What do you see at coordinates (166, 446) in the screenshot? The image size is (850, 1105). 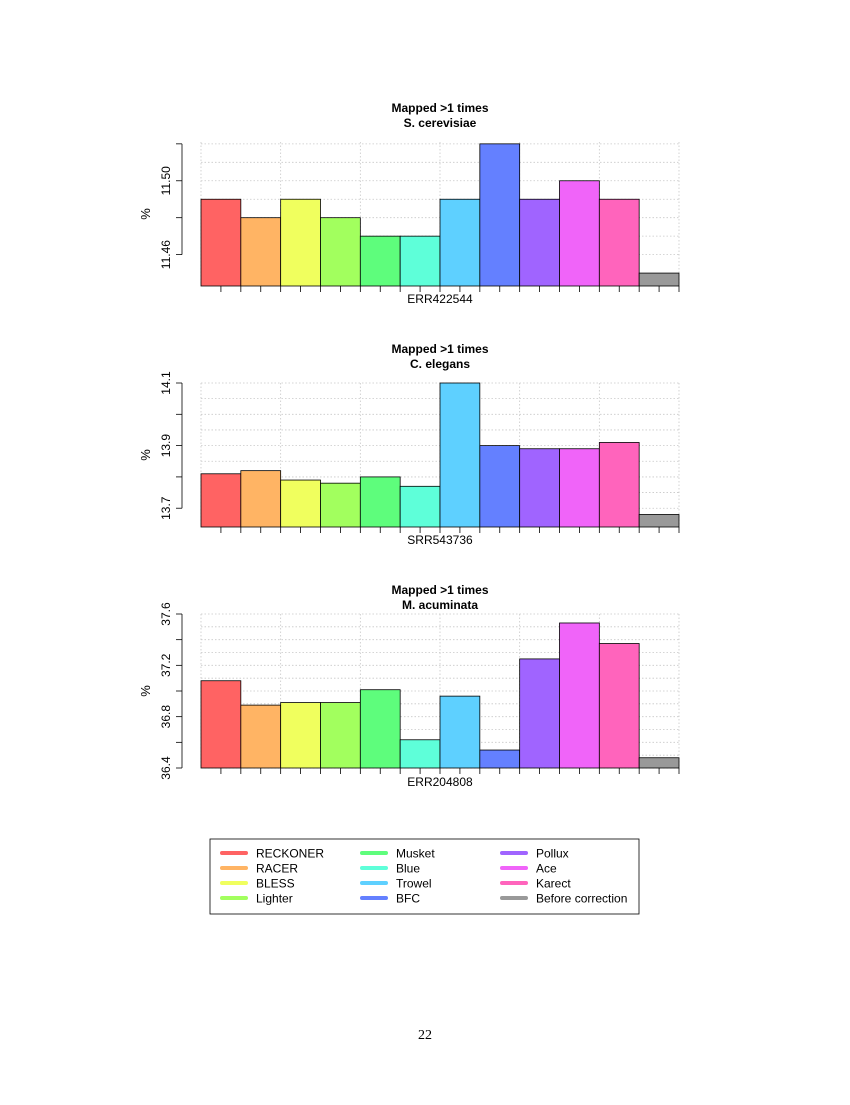 I see `y-tick-label: 13.9` at bounding box center [166, 446].